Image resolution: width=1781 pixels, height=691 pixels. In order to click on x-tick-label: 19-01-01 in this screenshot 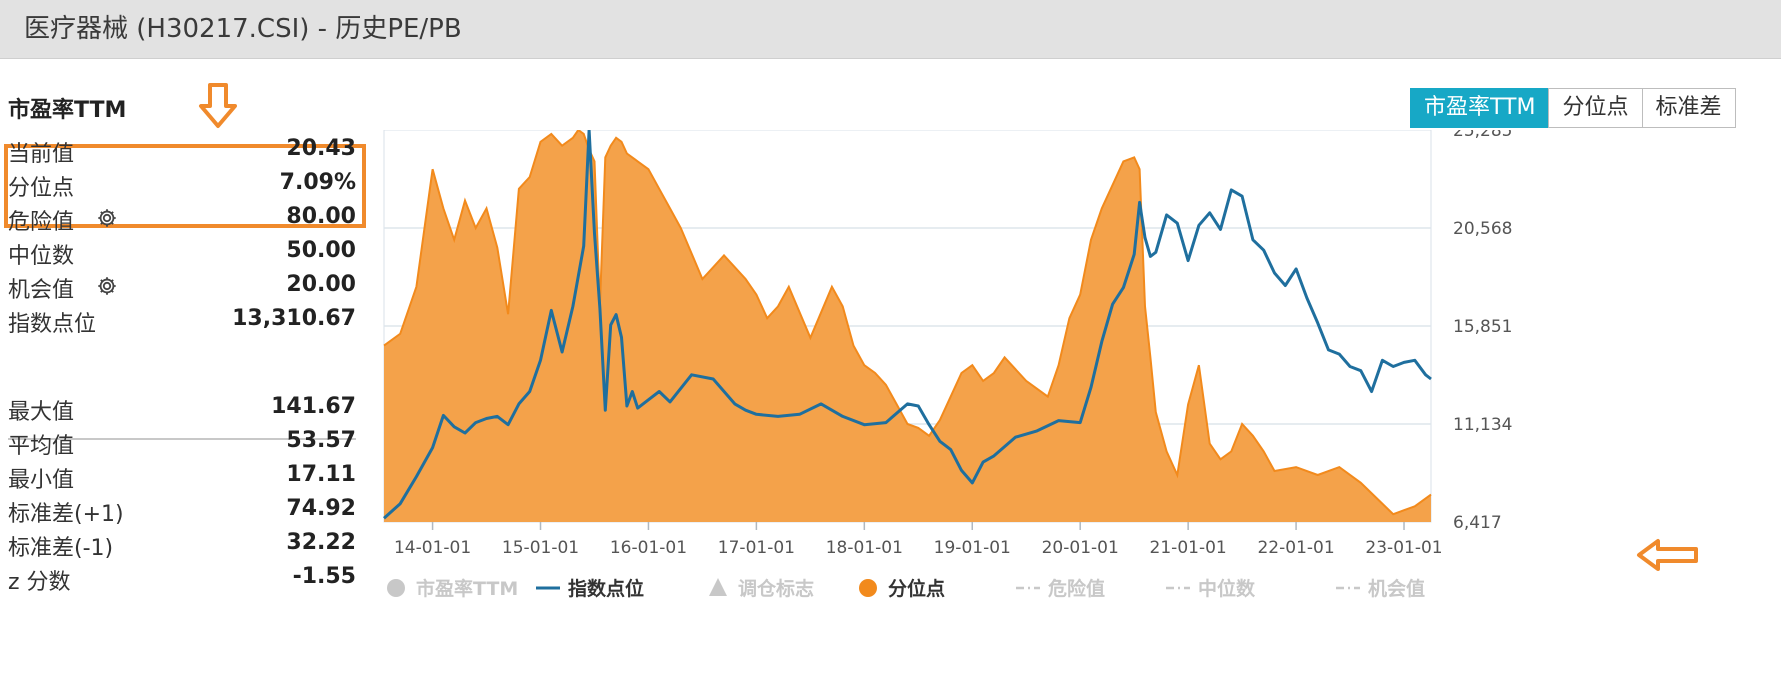, I will do `click(972, 548)`.